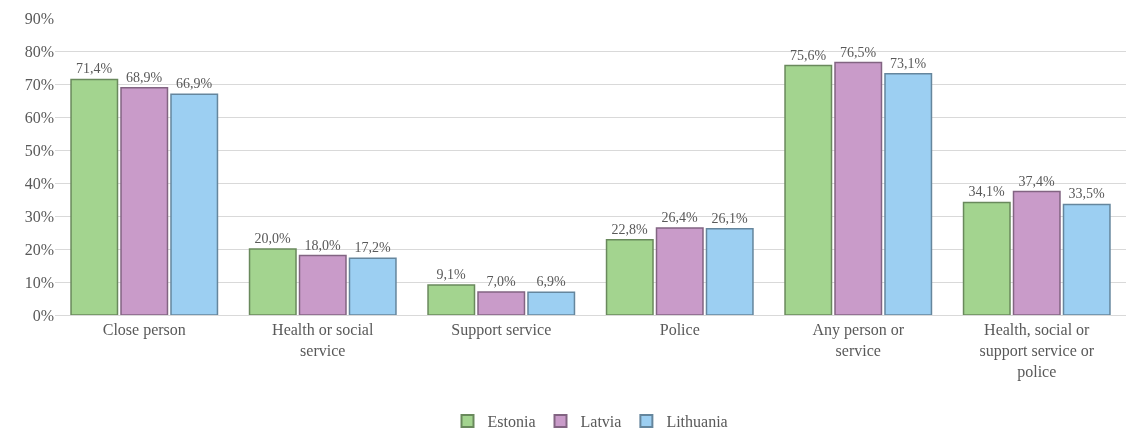 This screenshot has width=1136, height=448. What do you see at coordinates (39, 249) in the screenshot?
I see `y-tick-label: 20%` at bounding box center [39, 249].